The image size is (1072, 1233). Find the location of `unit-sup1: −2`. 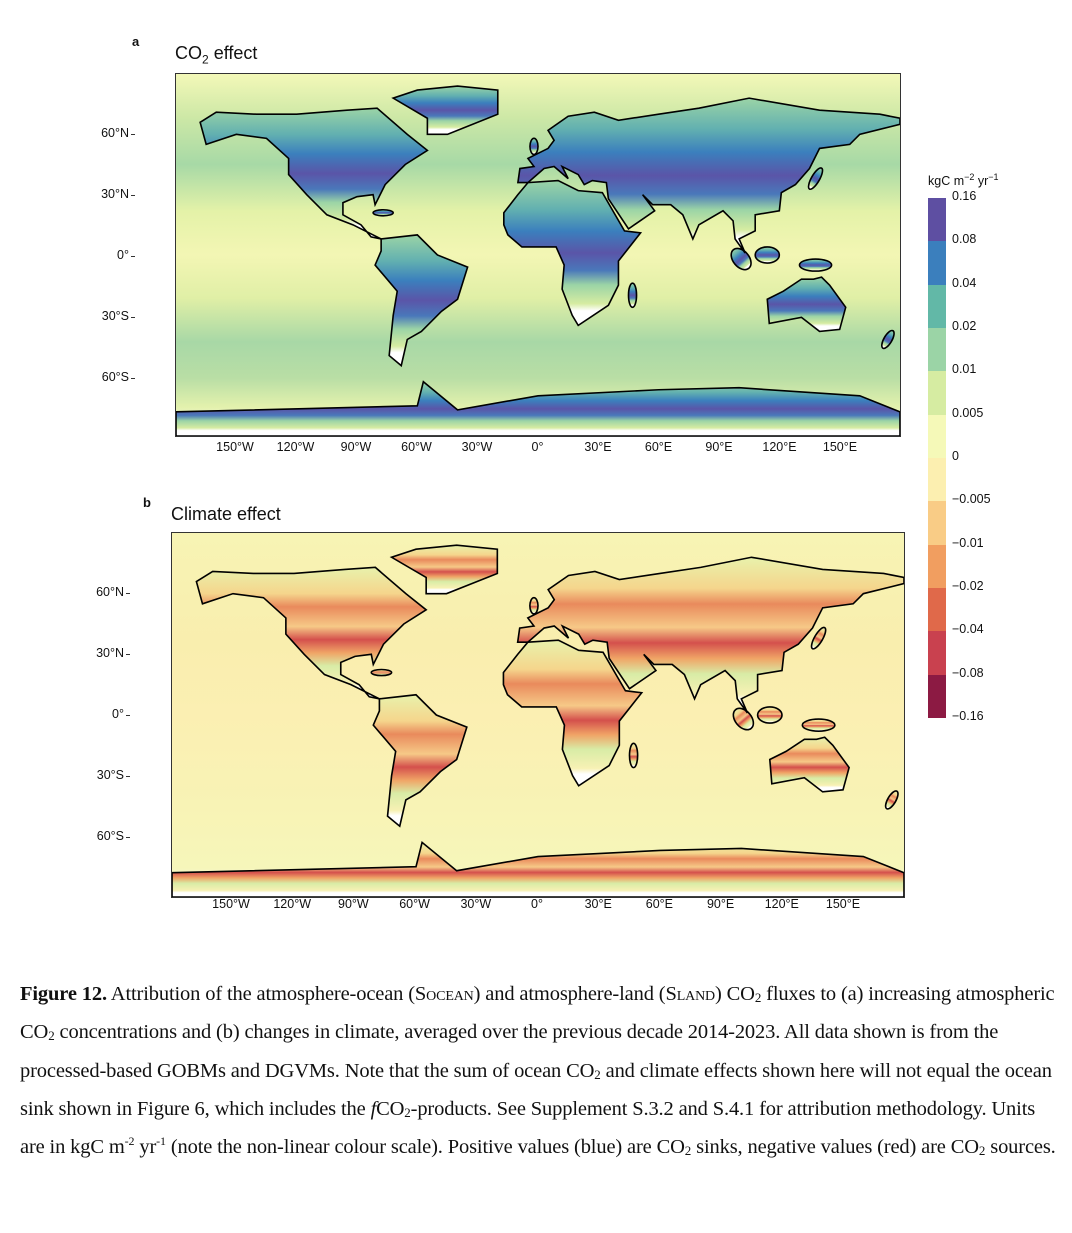

unit-sup1: −2 is located at coordinates (969, 177).